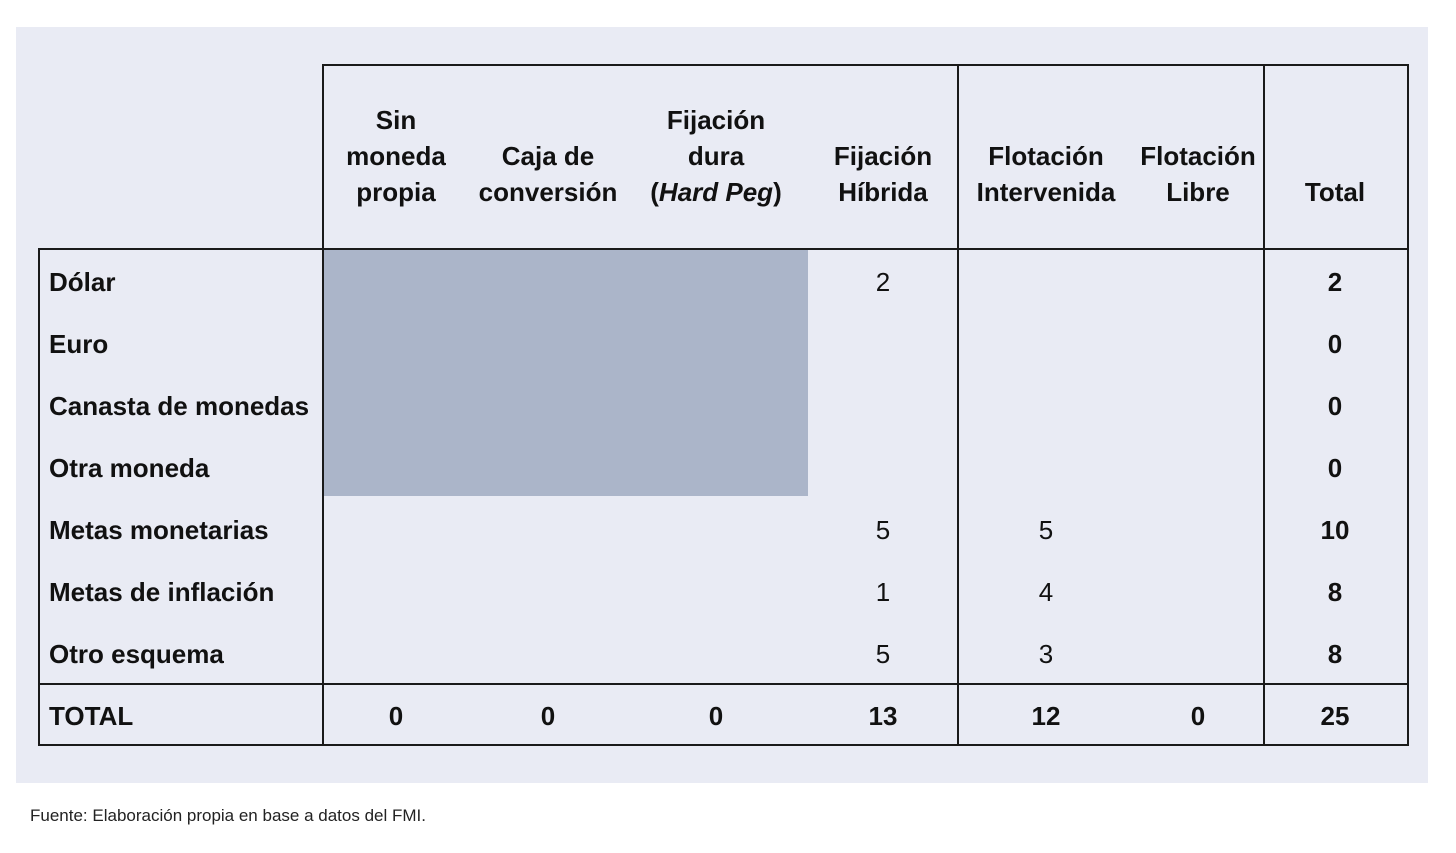 This screenshot has height=853, width=1456. I want to click on column-header-line: (Hard Peg), so click(716, 192).